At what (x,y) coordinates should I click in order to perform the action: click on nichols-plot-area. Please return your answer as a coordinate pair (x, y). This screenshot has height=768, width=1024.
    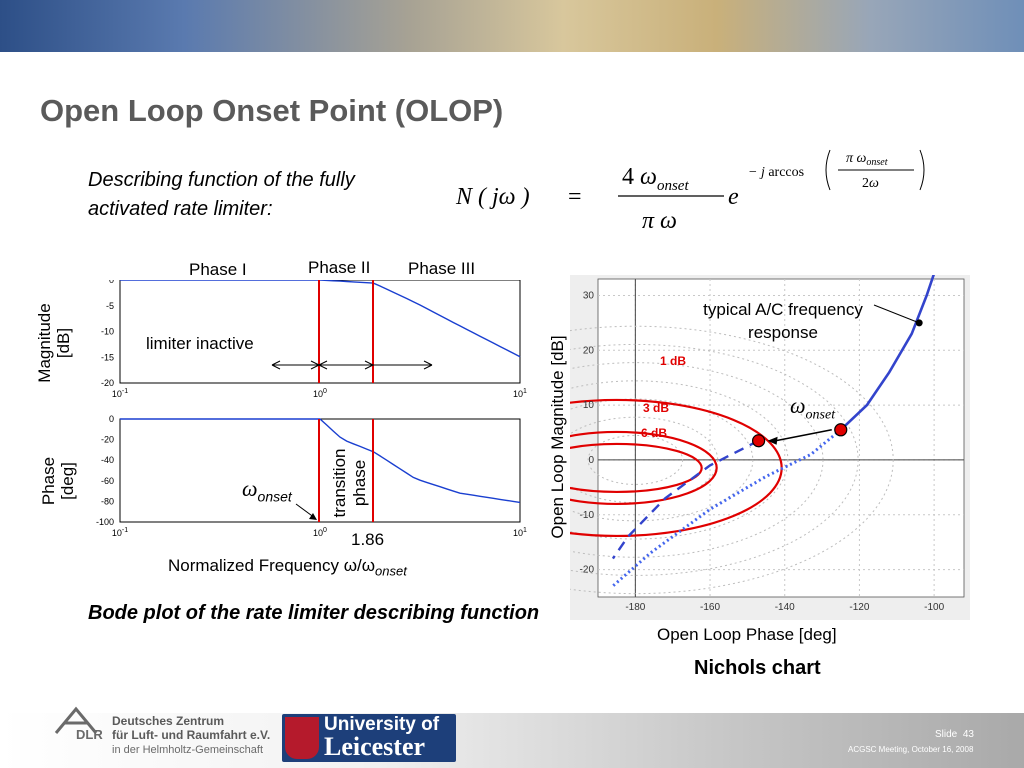
    Looking at the image, I should click on (781, 438).